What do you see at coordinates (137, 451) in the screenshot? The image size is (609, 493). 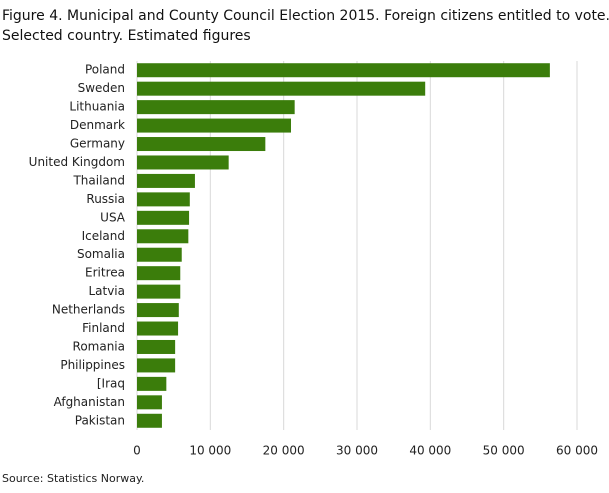 I see `x-tick-label: 0` at bounding box center [137, 451].